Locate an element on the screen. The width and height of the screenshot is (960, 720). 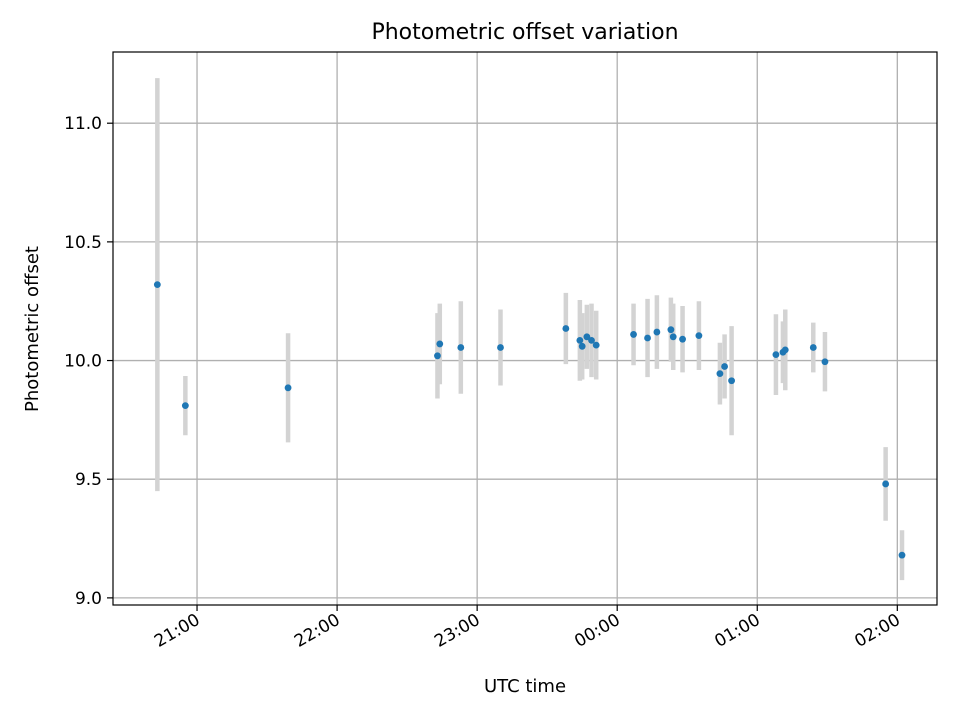
x-tick-label: 02:00 is located at coordinates (877, 631).